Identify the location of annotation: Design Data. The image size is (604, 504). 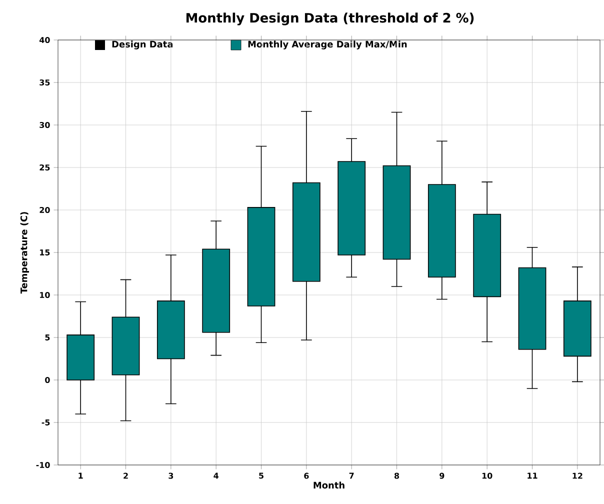
(142, 45).